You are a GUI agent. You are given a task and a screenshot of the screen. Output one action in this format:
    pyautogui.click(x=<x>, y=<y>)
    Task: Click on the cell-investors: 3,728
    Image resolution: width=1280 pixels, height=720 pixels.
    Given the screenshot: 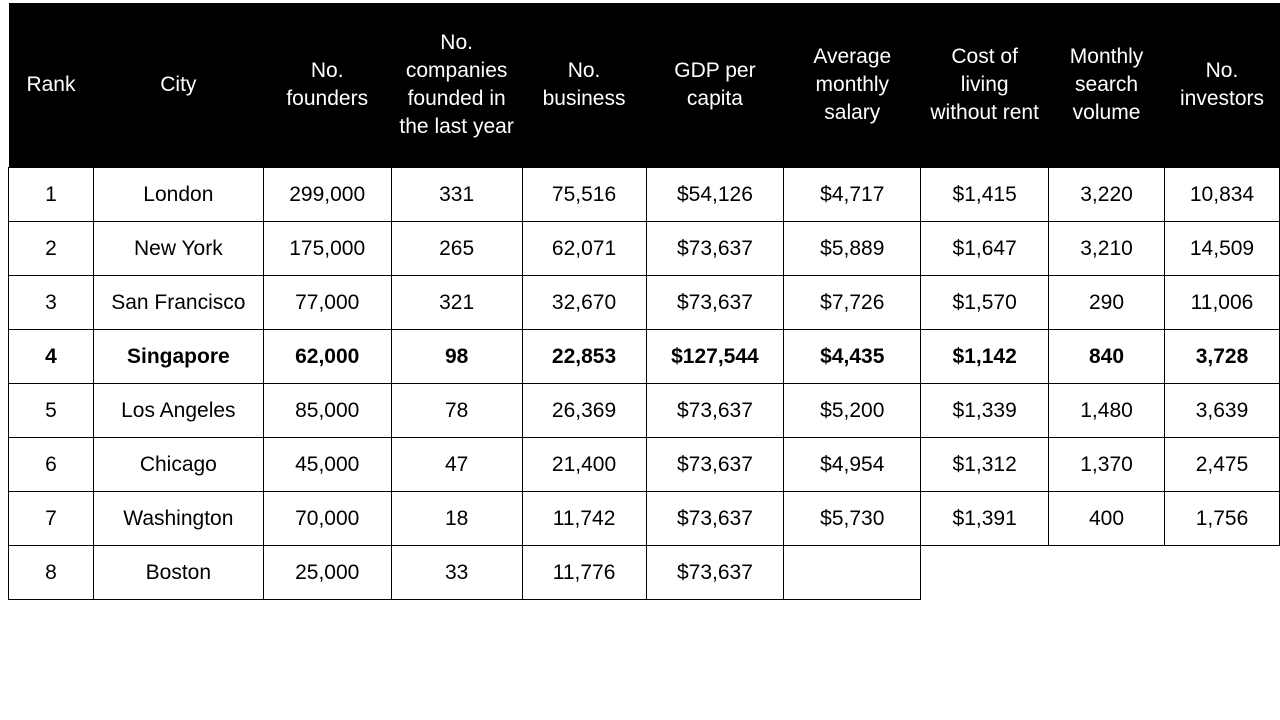 What is the action you would take?
    pyautogui.click(x=1221, y=356)
    